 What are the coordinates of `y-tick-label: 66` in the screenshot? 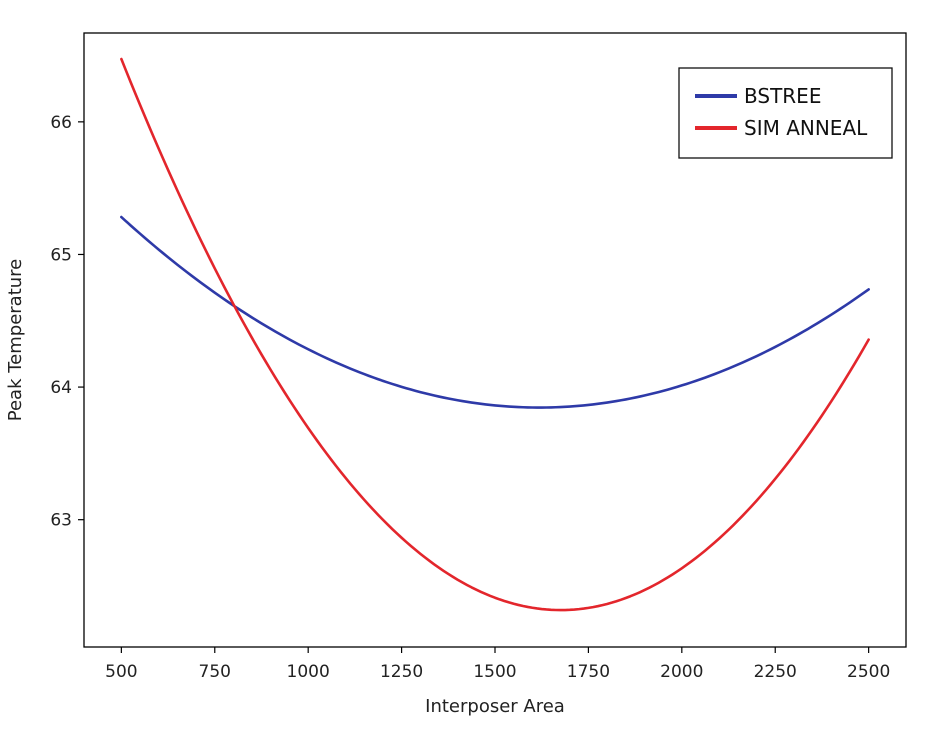 It's located at (61, 123).